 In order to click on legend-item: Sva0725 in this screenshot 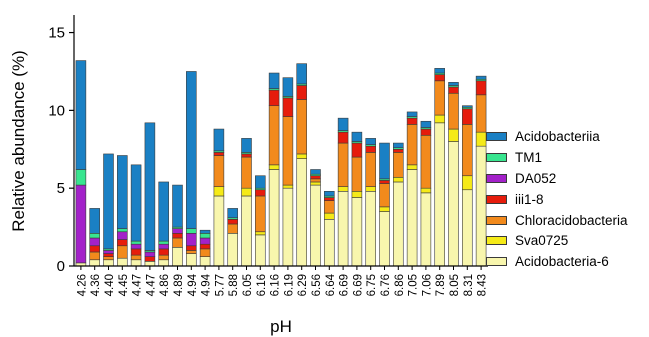, I will do `click(557, 240)`.